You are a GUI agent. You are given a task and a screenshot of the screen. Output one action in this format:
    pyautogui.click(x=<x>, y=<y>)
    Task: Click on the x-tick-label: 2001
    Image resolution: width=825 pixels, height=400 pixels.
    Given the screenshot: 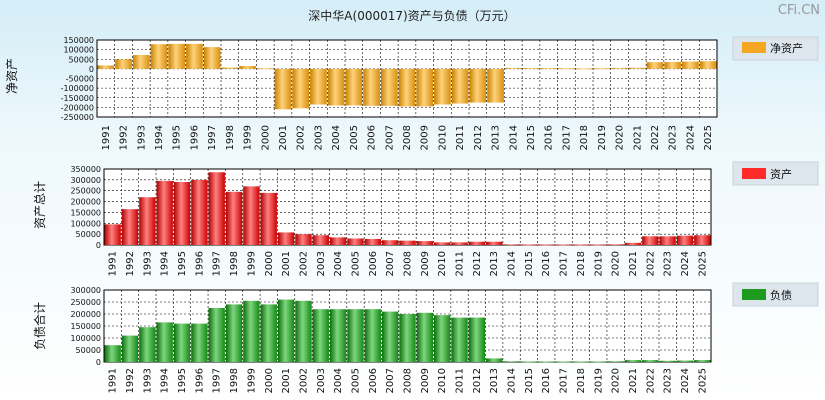 What is the action you would take?
    pyautogui.click(x=283, y=137)
    